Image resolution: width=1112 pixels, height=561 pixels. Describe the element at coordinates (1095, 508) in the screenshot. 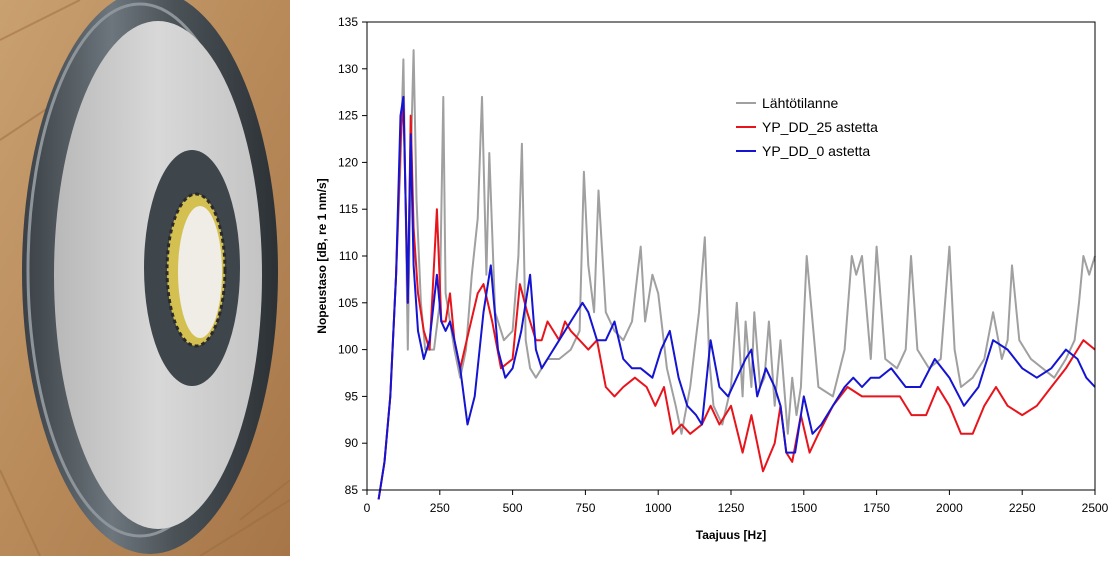

I see `x-tick-label: 2500` at that location.